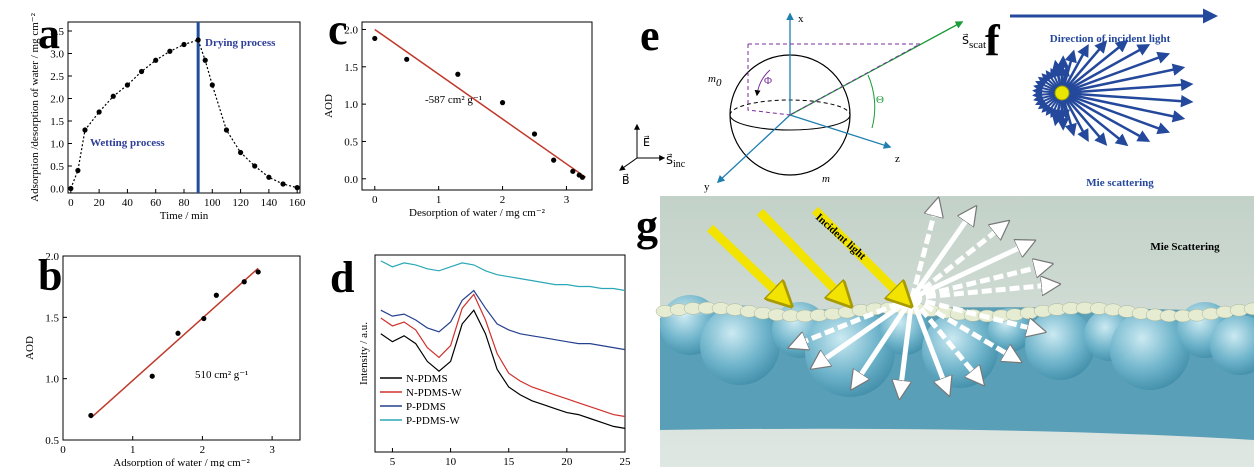  I want to click on direction-label: Direction of incident light, so click(1110, 39).